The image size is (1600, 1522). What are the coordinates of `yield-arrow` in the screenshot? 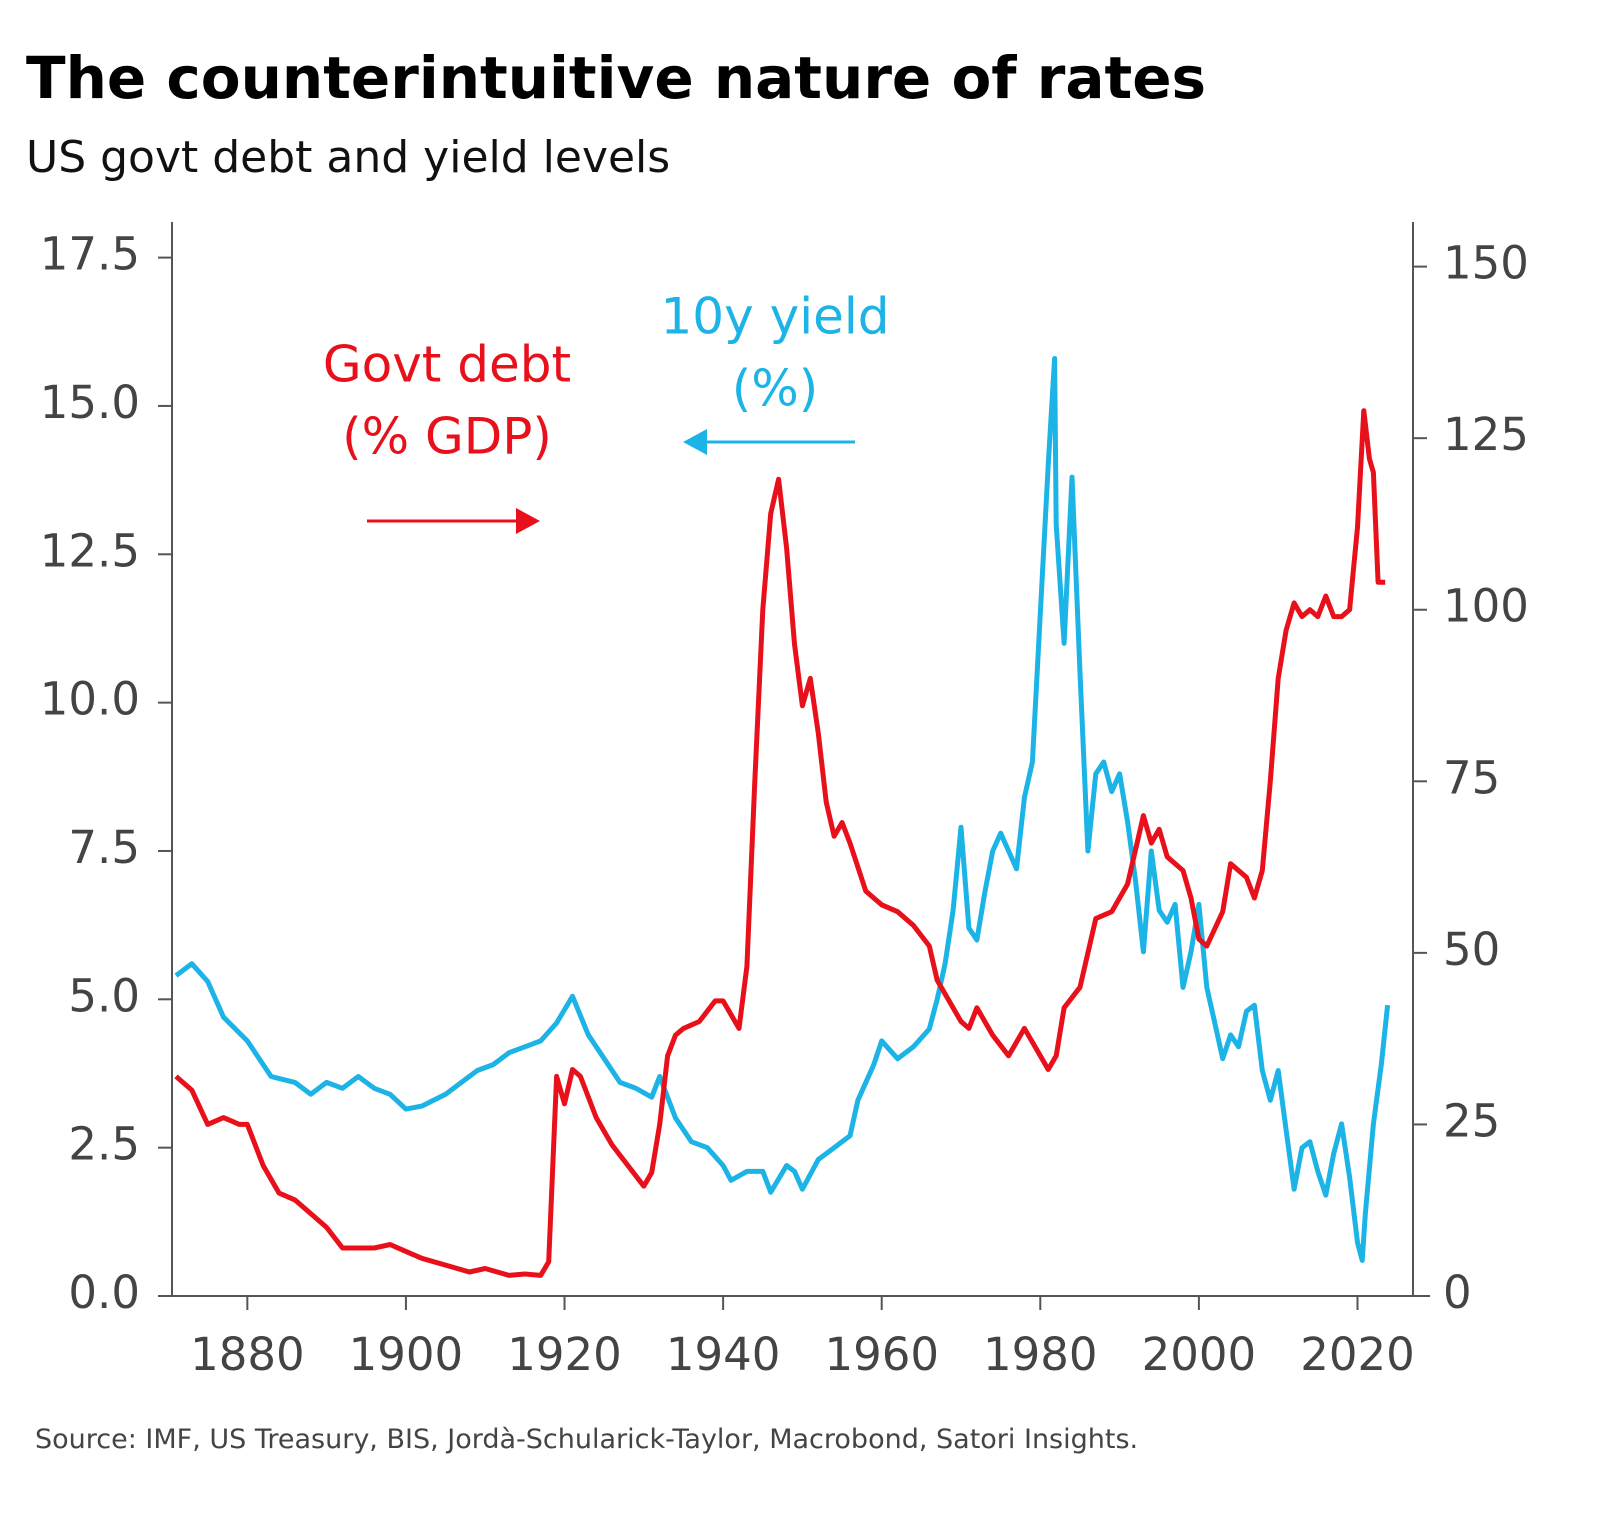 It's located at (769, 442).